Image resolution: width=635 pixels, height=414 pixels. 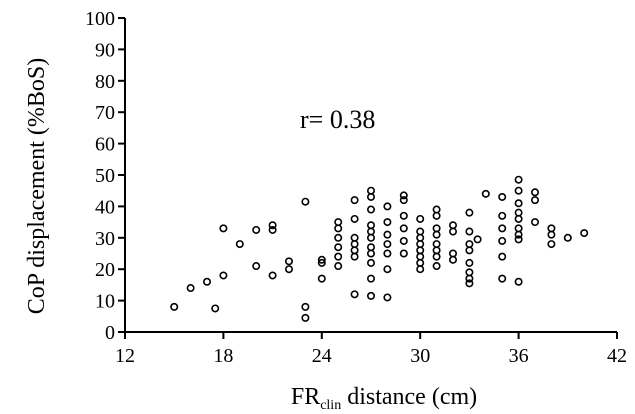 What do you see at coordinates (105, 270) in the screenshot?
I see `y-tick-label: 20` at bounding box center [105, 270].